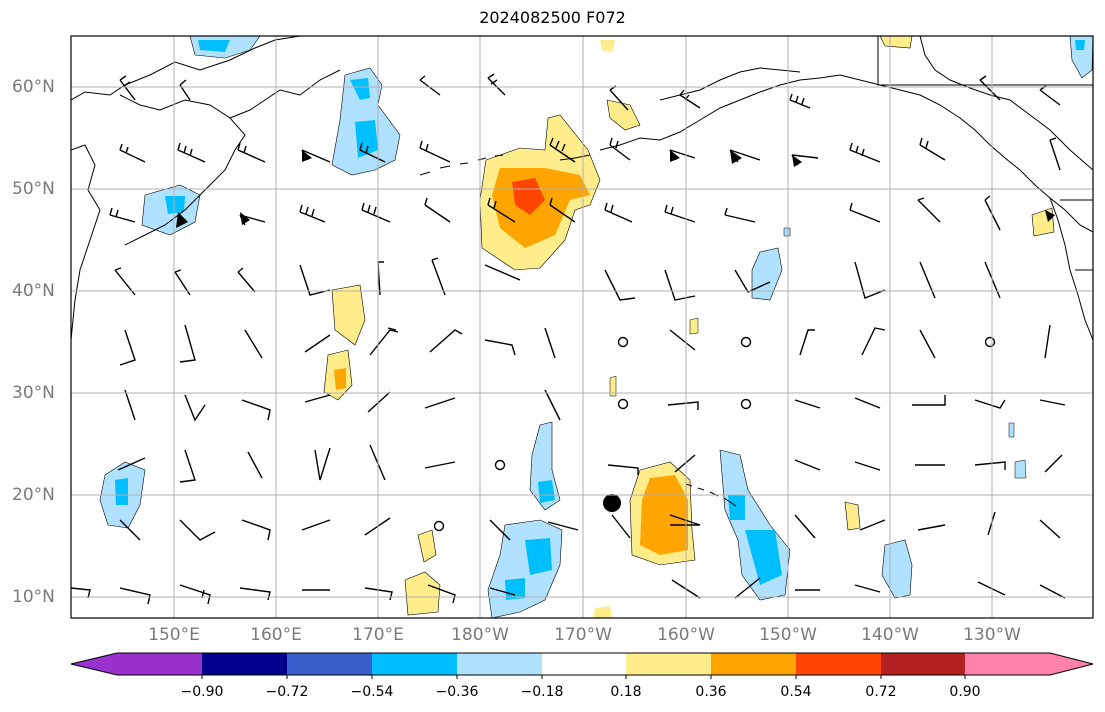 The width and height of the screenshot is (1105, 712). I want to click on colorbar-extend-low, so click(136, 664).